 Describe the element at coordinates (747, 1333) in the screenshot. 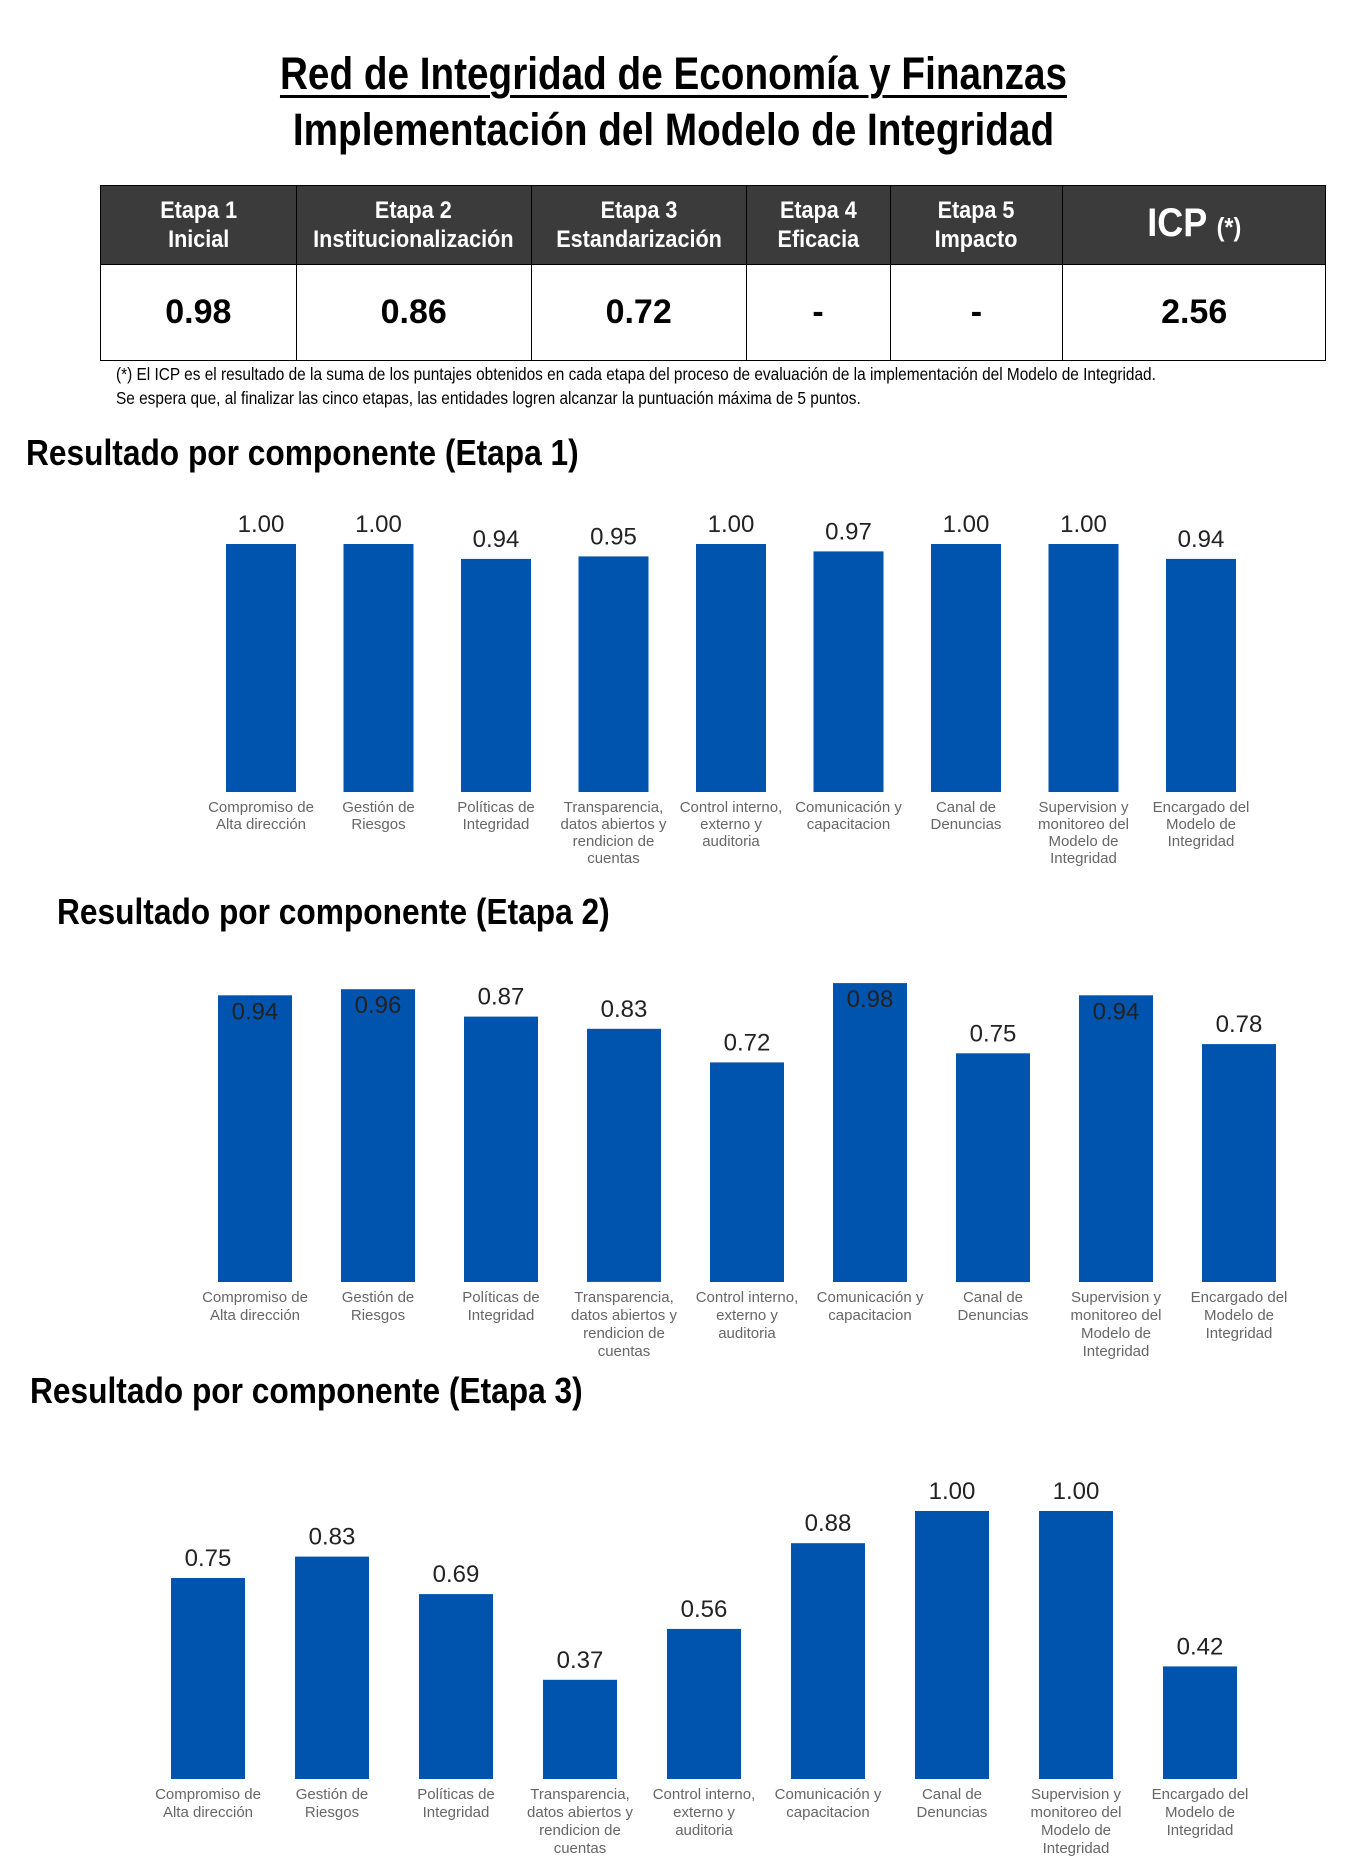

I see `category-label-2-5-line-3: auditoria` at that location.